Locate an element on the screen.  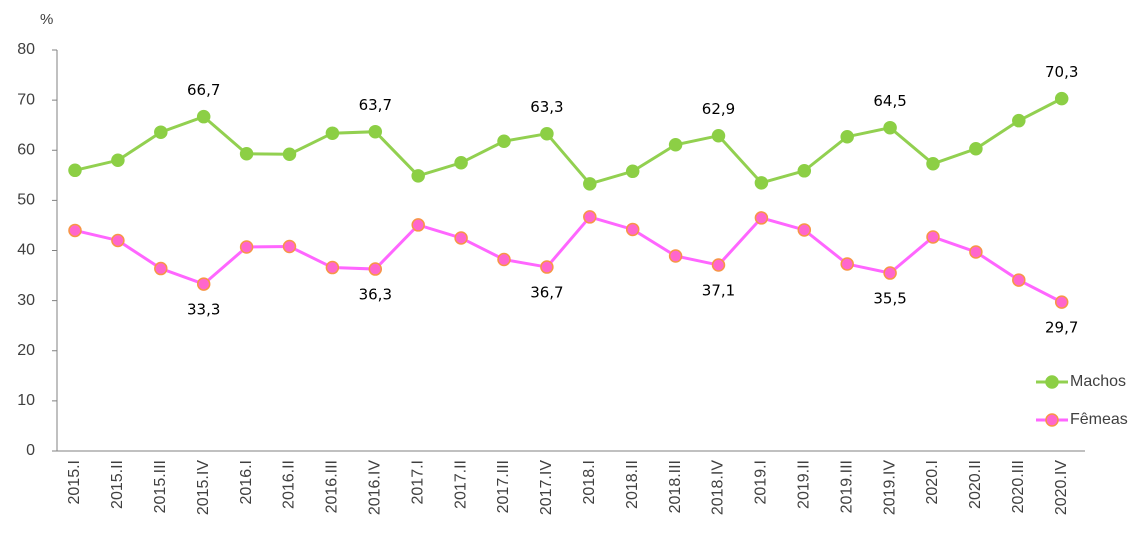
x-tick-label: 2015.II is located at coordinates (117, 484).